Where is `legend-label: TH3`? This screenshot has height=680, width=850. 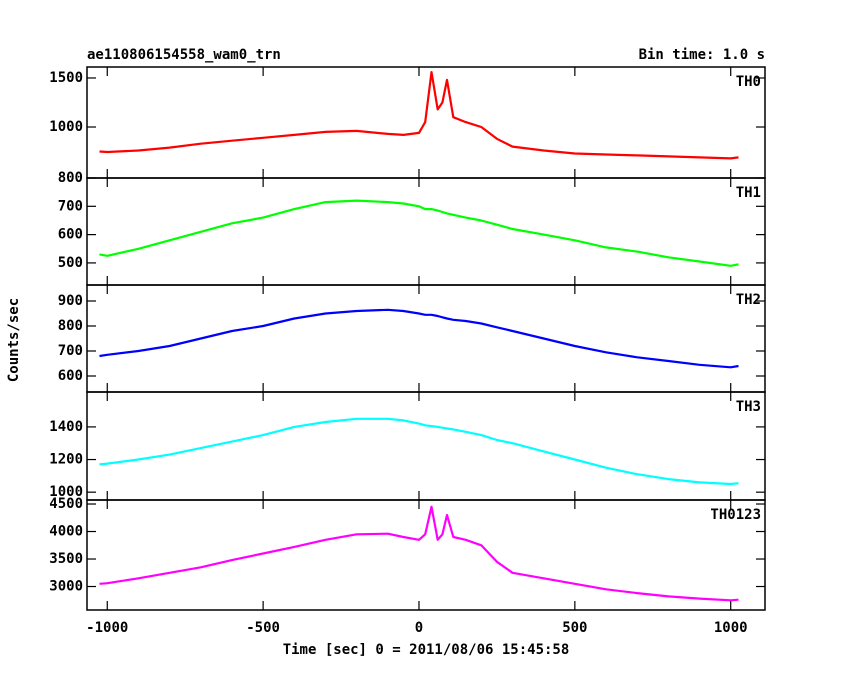
legend-label: TH3 is located at coordinates (748, 407).